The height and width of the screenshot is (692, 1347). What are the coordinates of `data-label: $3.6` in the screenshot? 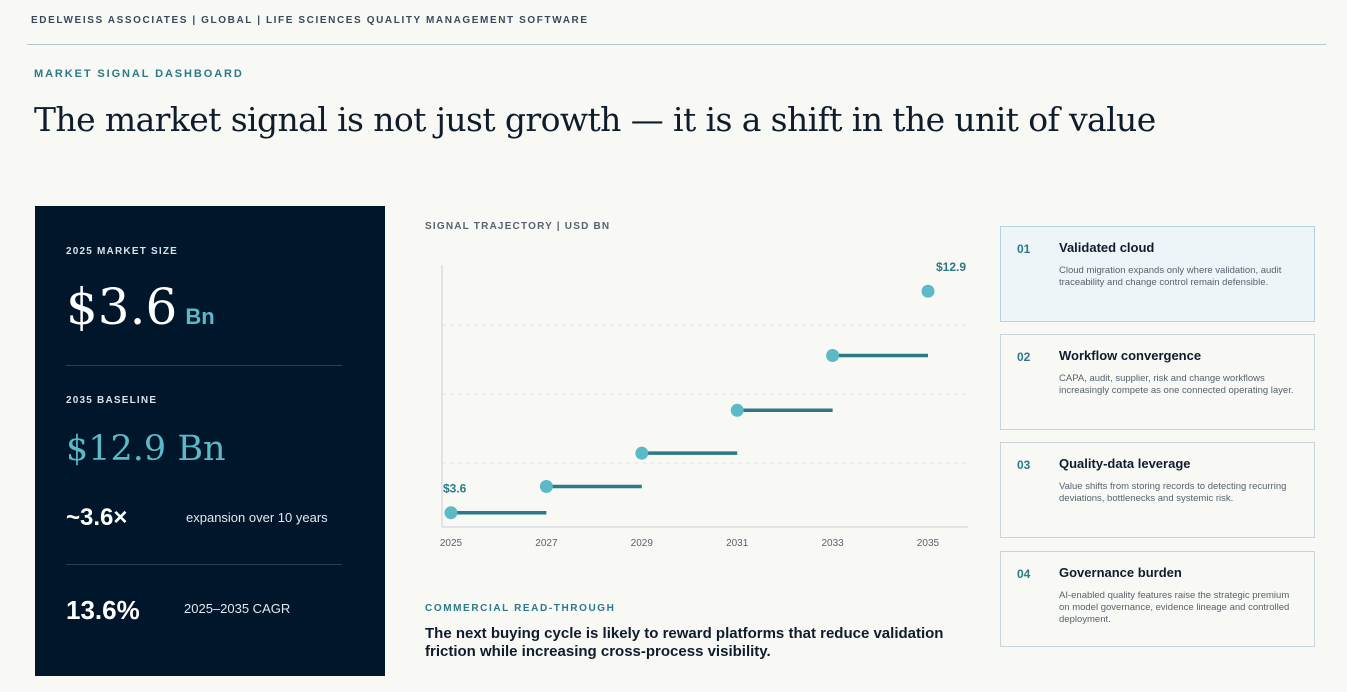 It's located at (455, 489).